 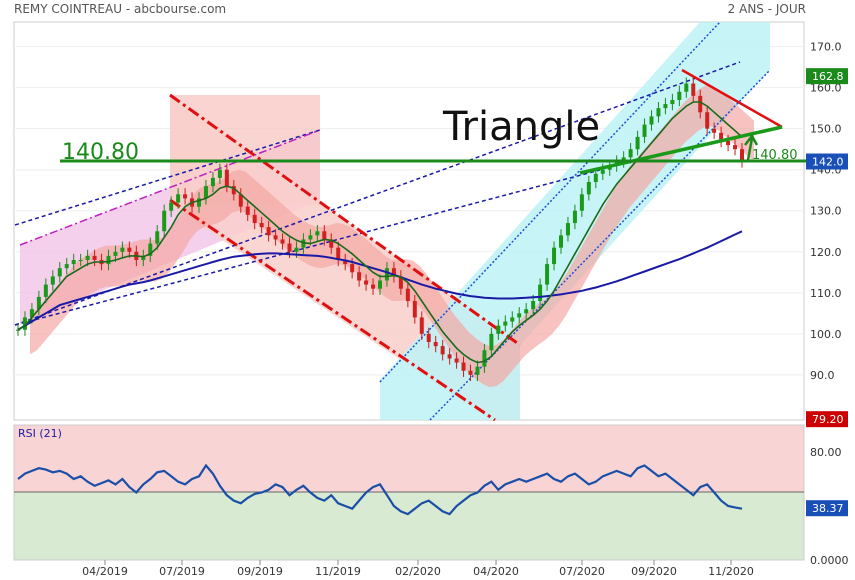 What do you see at coordinates (828, 162) in the screenshot?
I see `price-badge-label: 142.0` at bounding box center [828, 162].